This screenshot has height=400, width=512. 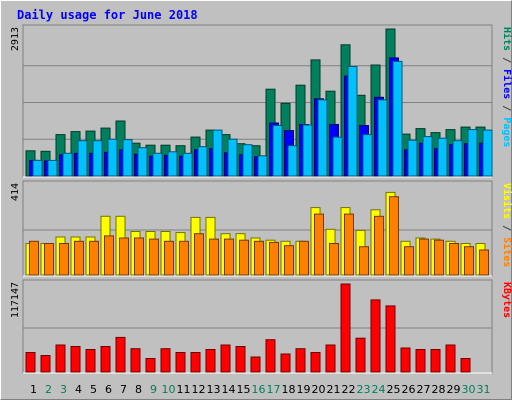 I want to click on chart-title: Daily usage for June 2018, so click(x=107, y=15).